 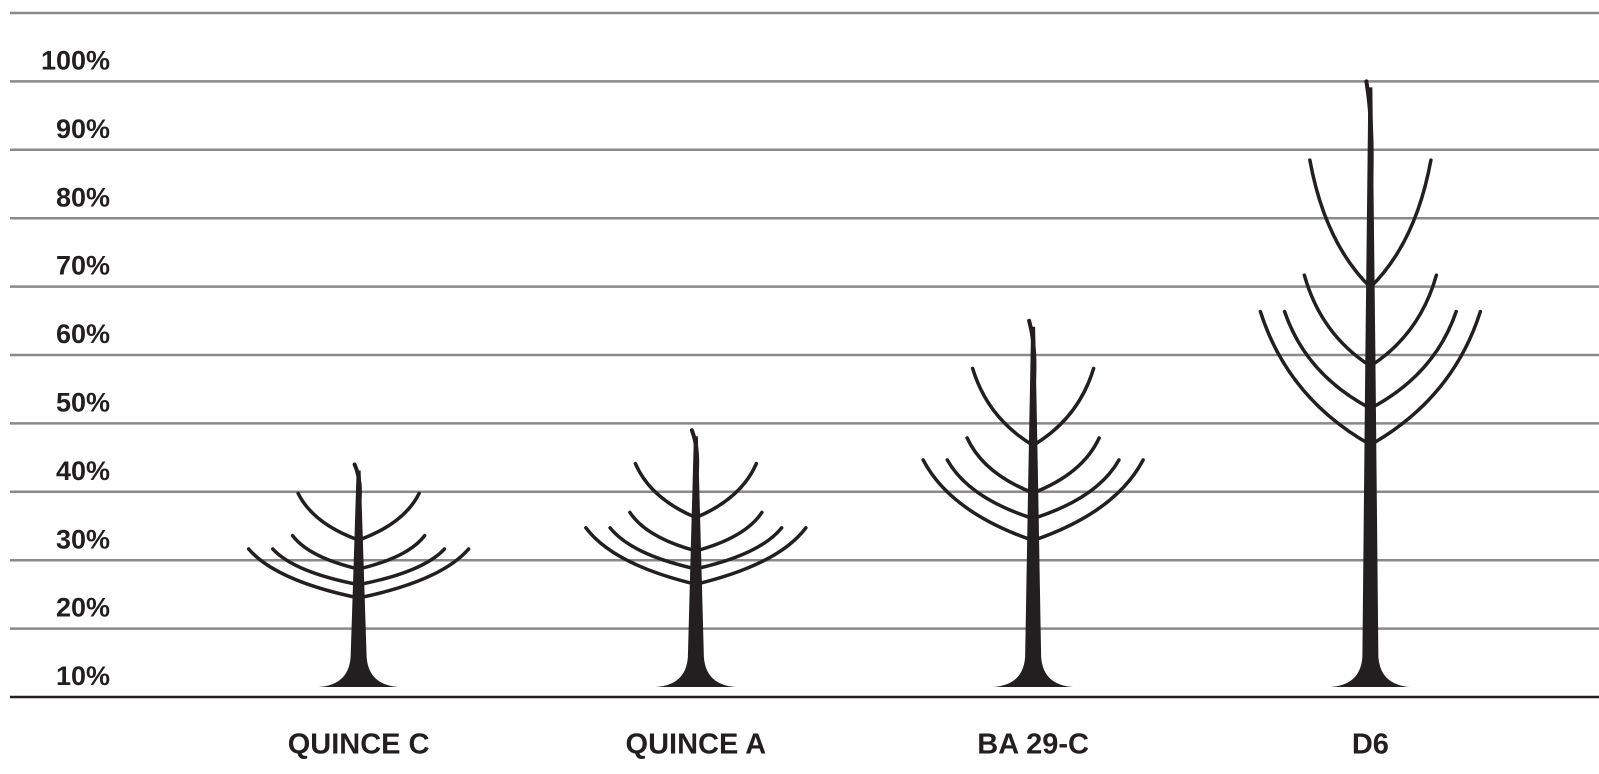 I want to click on y-tick-label: 80%, so click(x=83, y=197).